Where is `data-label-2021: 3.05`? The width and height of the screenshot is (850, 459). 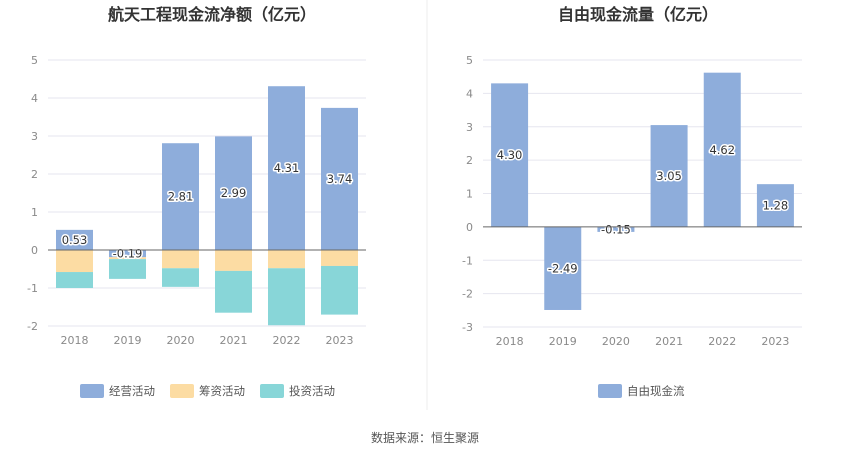 data-label-2021: 3.05 is located at coordinates (669, 176).